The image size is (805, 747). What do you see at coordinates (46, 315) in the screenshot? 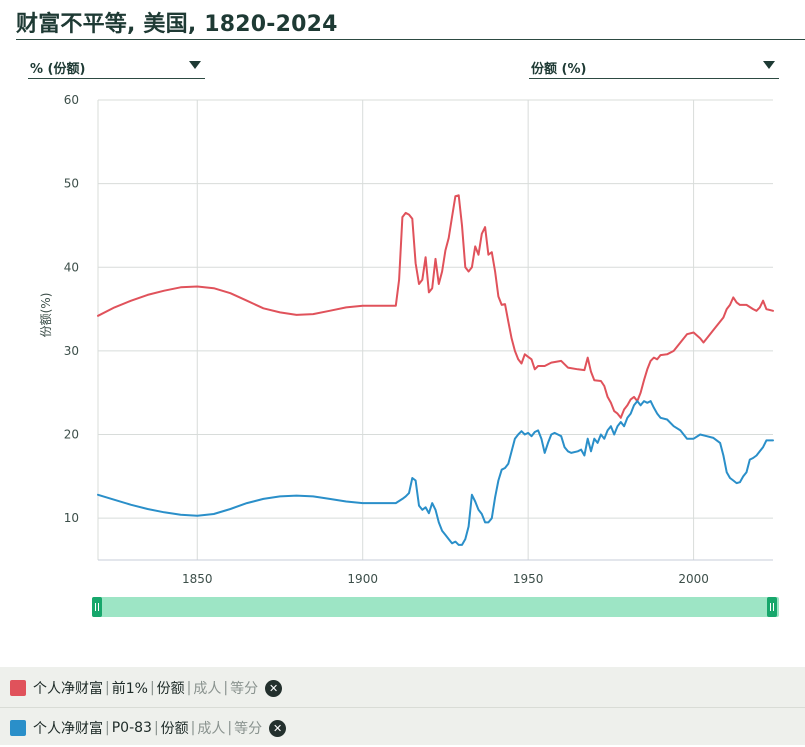
I see `y-axis-label: 份额(%)` at bounding box center [46, 315].